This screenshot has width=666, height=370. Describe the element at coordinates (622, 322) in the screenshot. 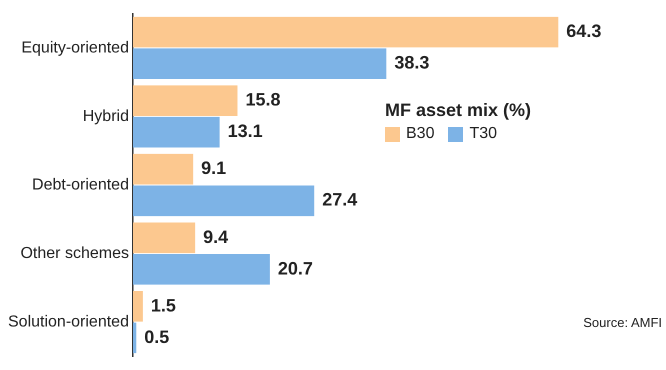

I see `source-note: Source: AMFI` at that location.